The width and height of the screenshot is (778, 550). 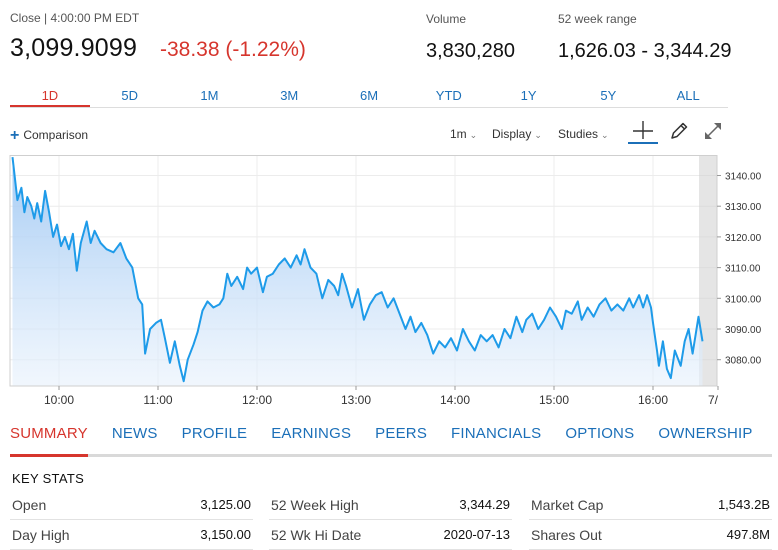 I want to click on close-time-label: Close | 4:00:00 PM EDT, so click(x=75, y=18).